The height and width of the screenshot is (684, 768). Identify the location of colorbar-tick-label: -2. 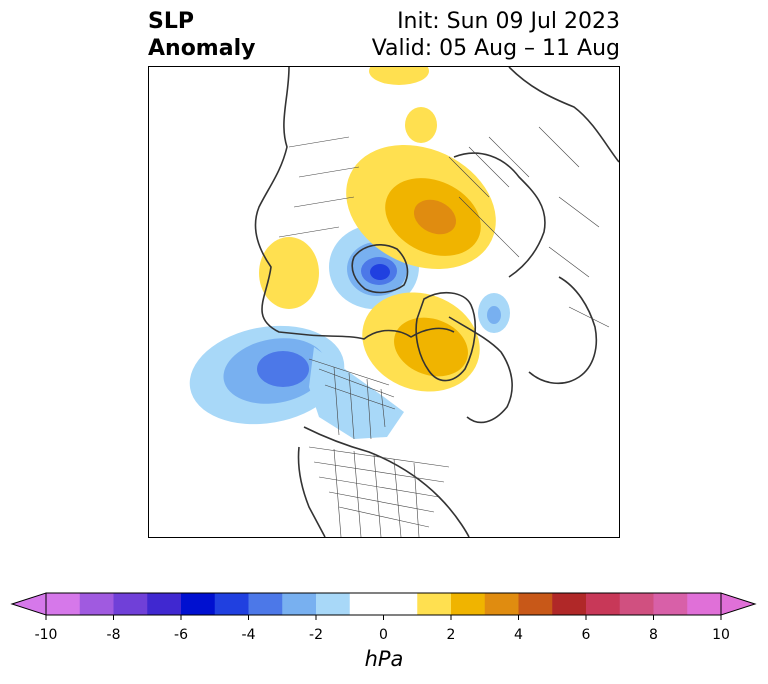
(316, 635).